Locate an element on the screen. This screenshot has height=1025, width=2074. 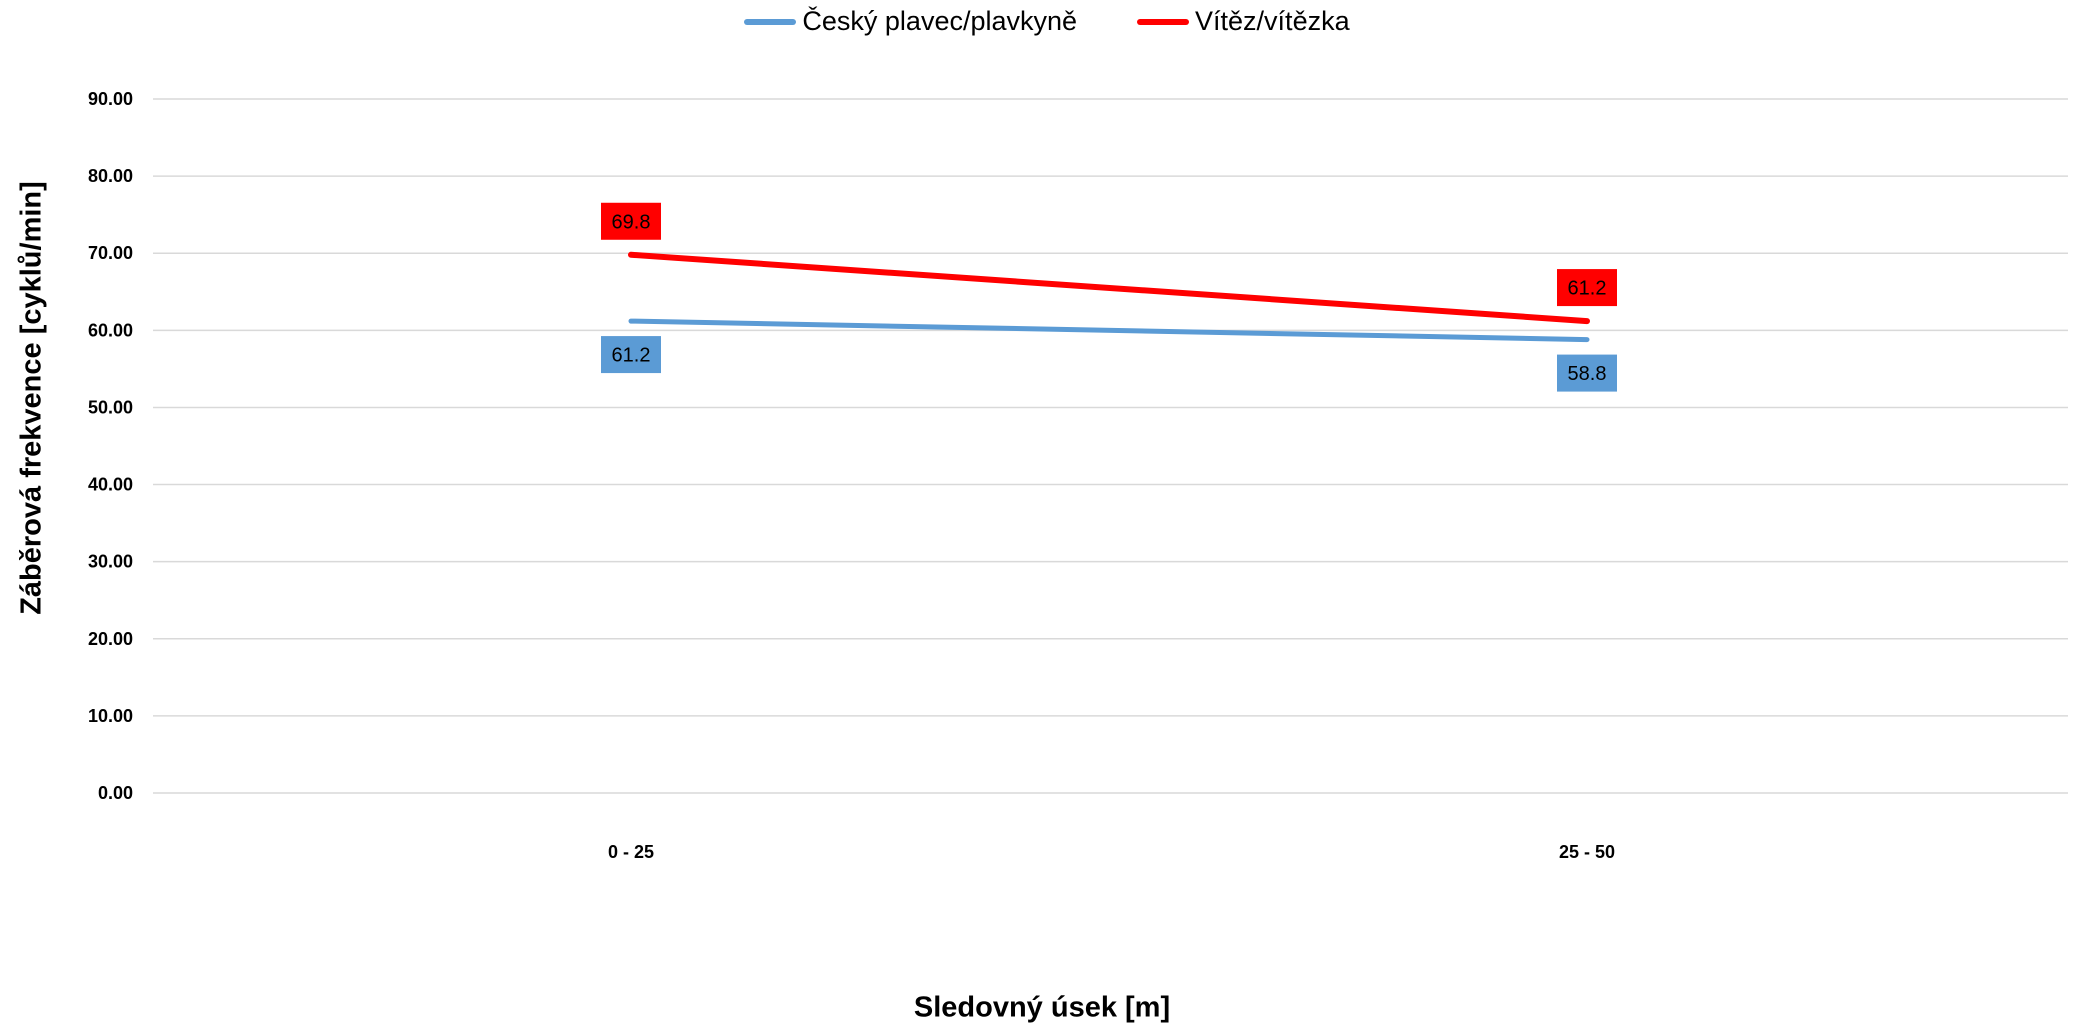
legend-swatch-blue is located at coordinates (770, 21).